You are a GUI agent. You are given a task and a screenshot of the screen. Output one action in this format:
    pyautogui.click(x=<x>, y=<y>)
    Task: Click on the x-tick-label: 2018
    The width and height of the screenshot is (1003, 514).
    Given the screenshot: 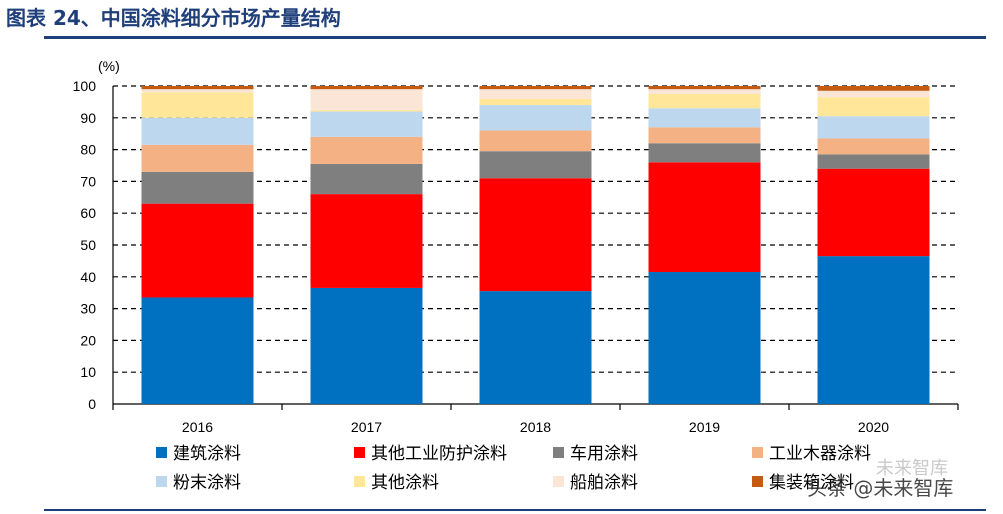 What is the action you would take?
    pyautogui.click(x=535, y=427)
    